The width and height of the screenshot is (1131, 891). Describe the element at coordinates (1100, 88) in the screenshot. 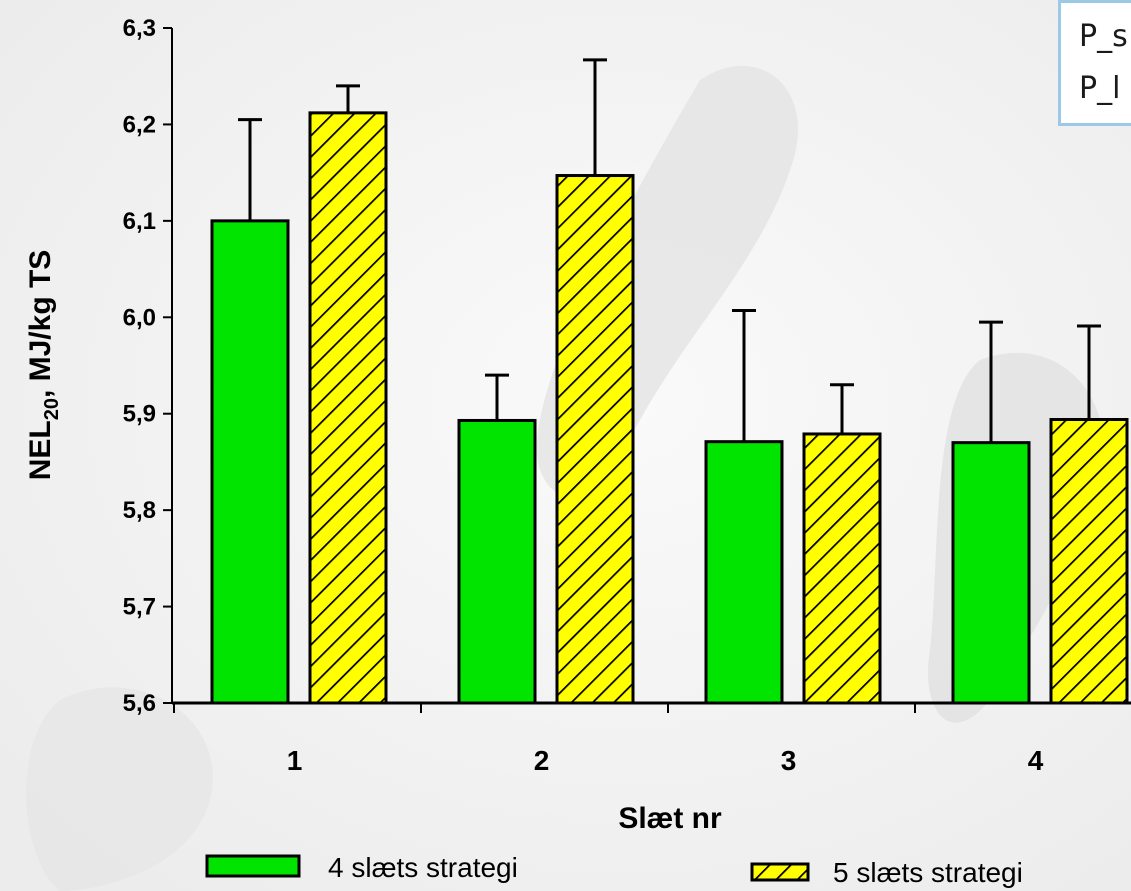

I see `annotation-line-2: P_l` at that location.